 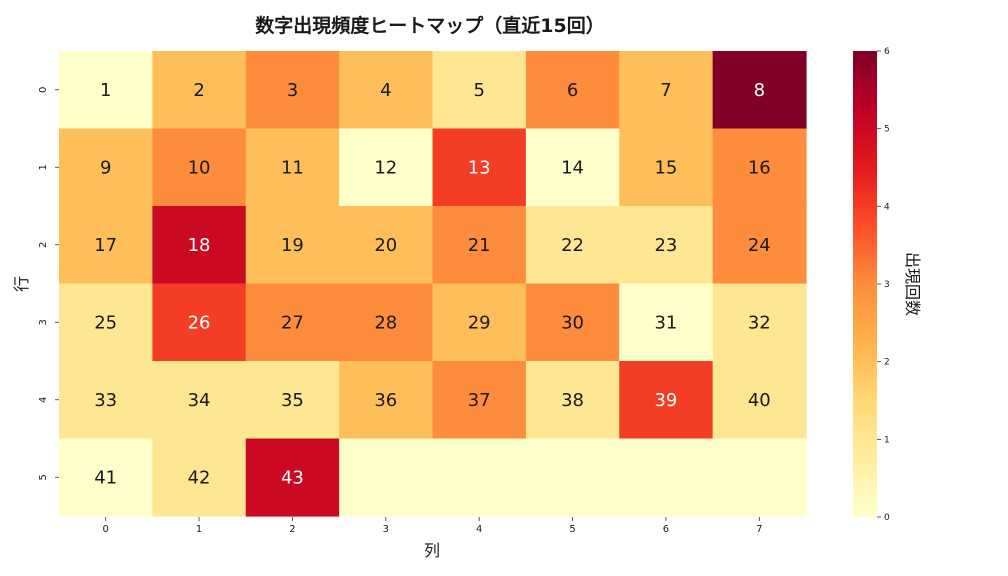 I want to click on x-axis-label: 列, so click(x=432, y=550).